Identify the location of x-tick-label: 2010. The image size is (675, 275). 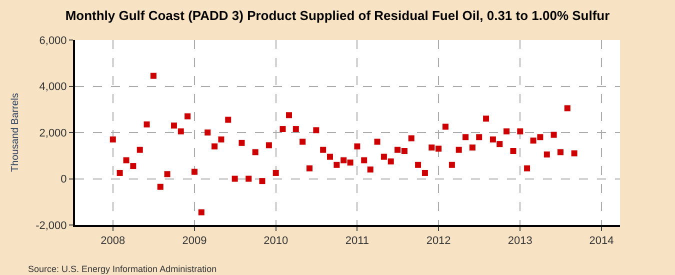
(276, 241).